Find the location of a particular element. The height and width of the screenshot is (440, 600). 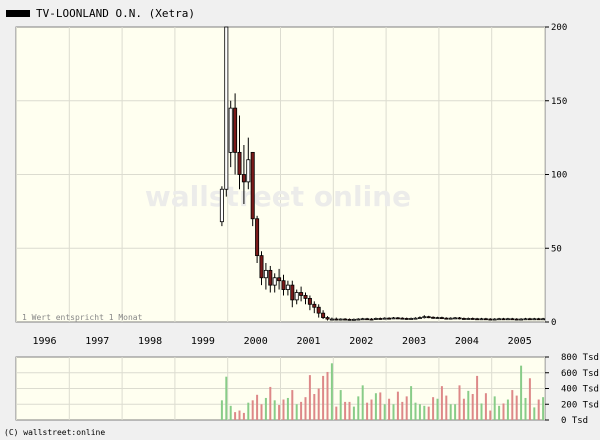

x-tick-label: 1996 is located at coordinates (44, 341).